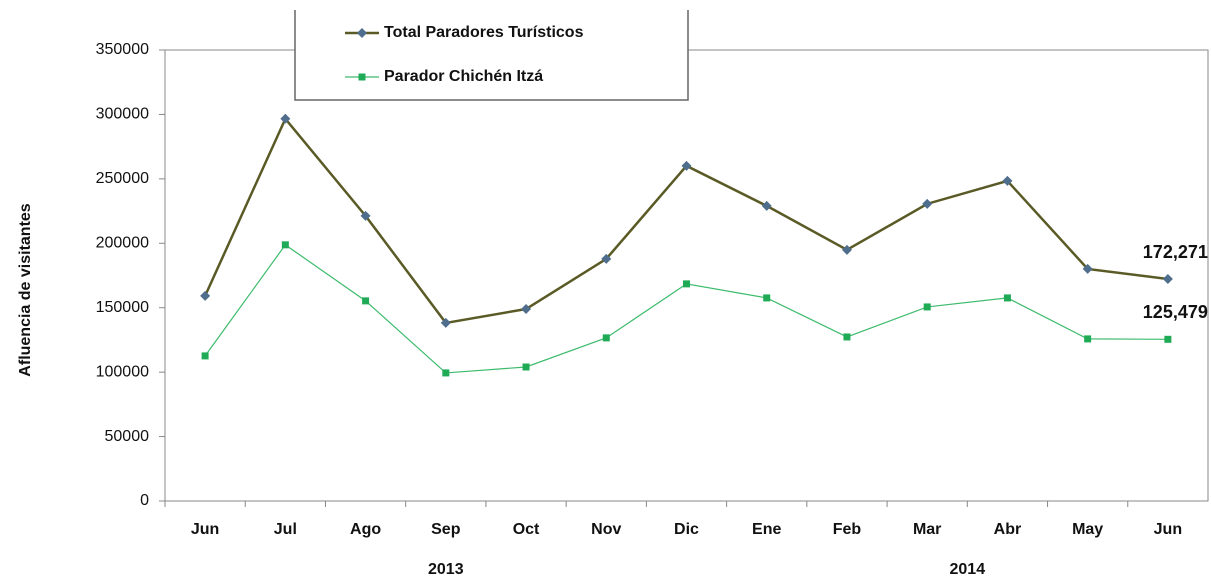  Describe the element at coordinates (1175, 312) in the screenshot. I see `data-label: 125,479` at that location.